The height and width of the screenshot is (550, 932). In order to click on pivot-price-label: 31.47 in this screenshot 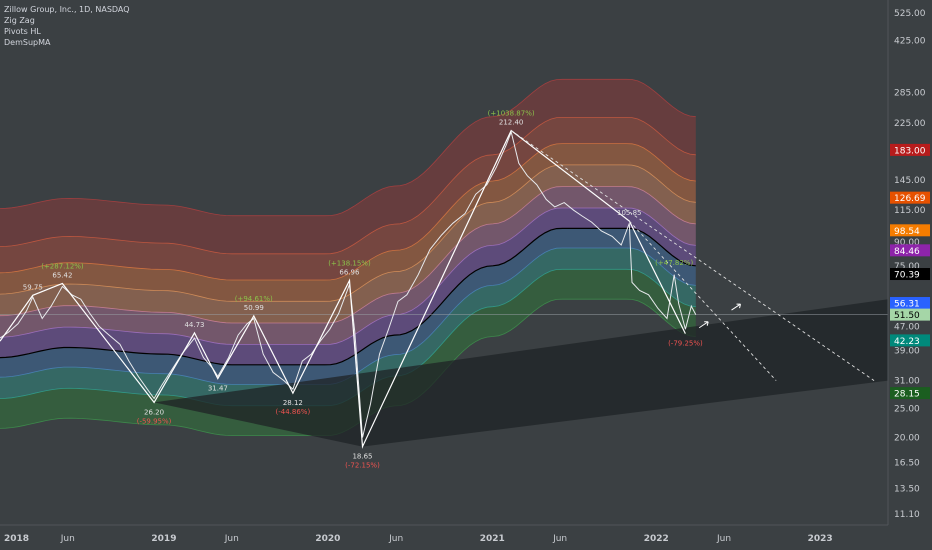, I will do `click(218, 389)`.